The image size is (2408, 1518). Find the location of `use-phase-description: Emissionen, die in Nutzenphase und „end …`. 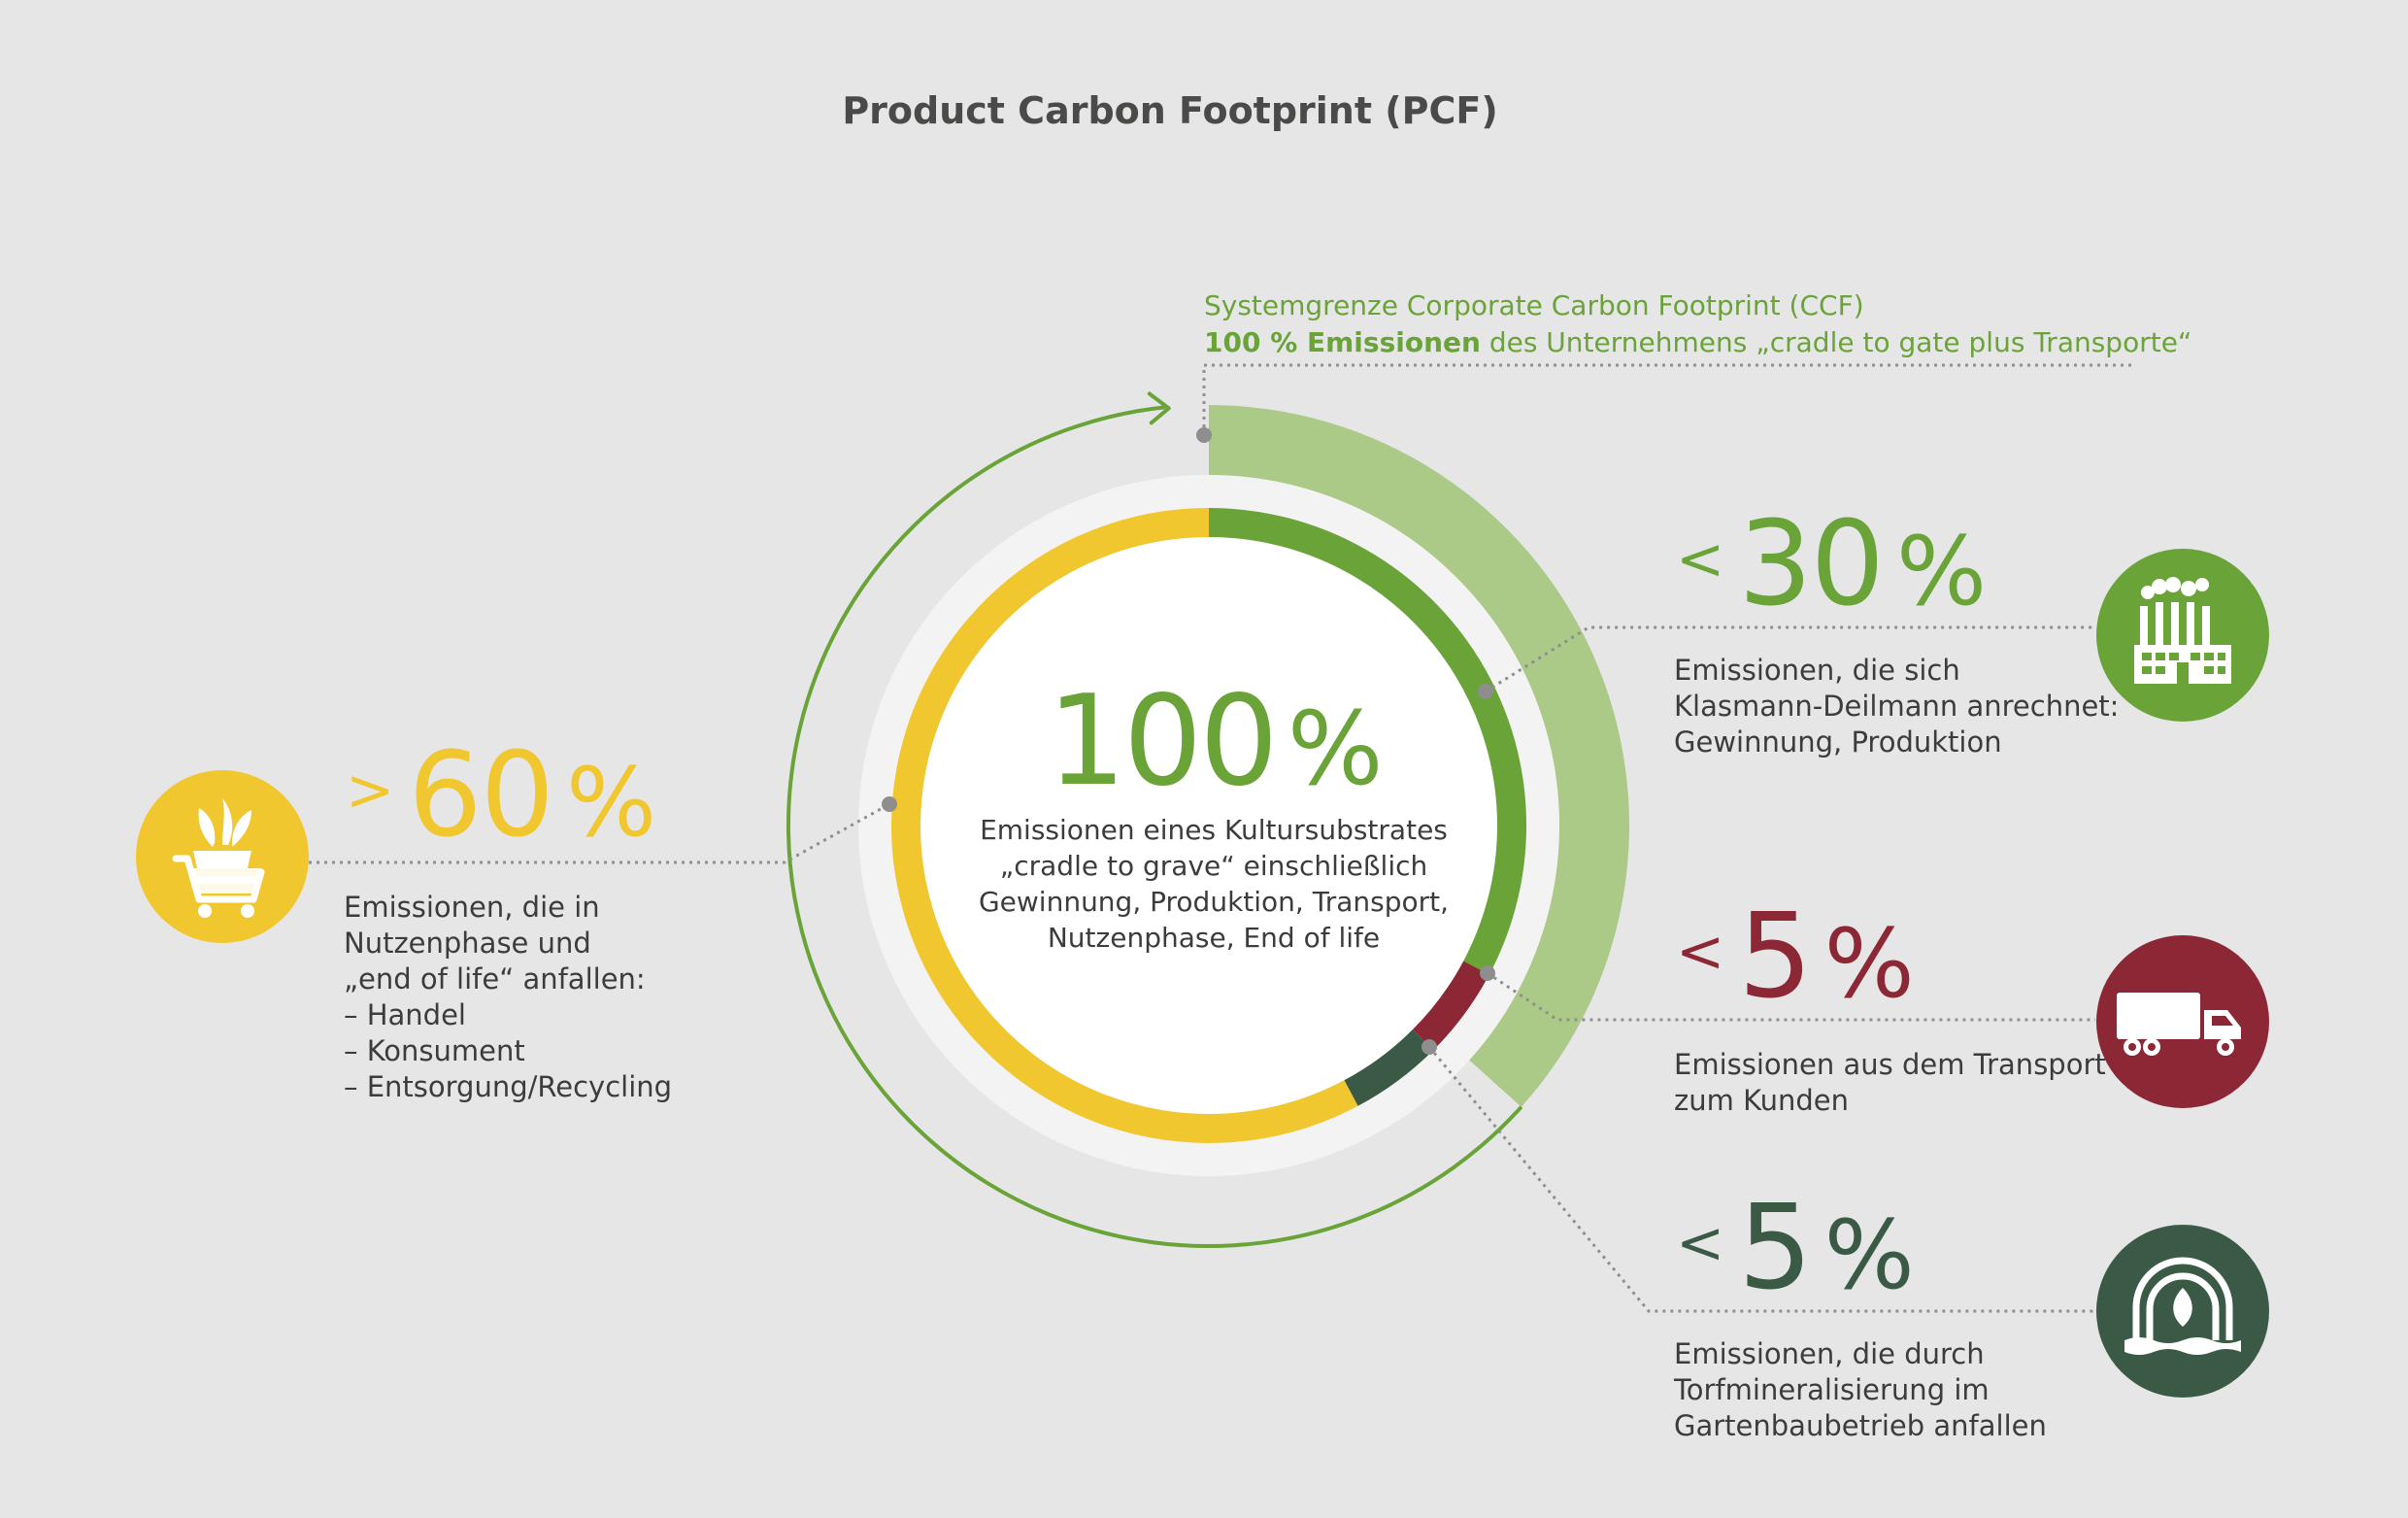

use-phase-description: Emissionen, die in Nutzenphase und „end … is located at coordinates (508, 997).